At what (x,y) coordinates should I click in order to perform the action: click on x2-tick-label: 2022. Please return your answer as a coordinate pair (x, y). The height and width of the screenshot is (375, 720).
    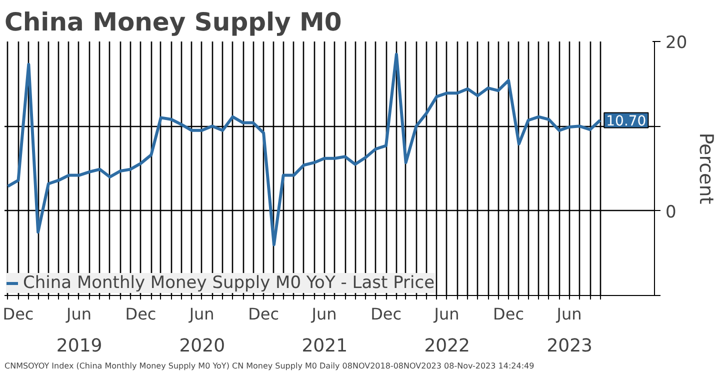
    Looking at the image, I should click on (447, 346).